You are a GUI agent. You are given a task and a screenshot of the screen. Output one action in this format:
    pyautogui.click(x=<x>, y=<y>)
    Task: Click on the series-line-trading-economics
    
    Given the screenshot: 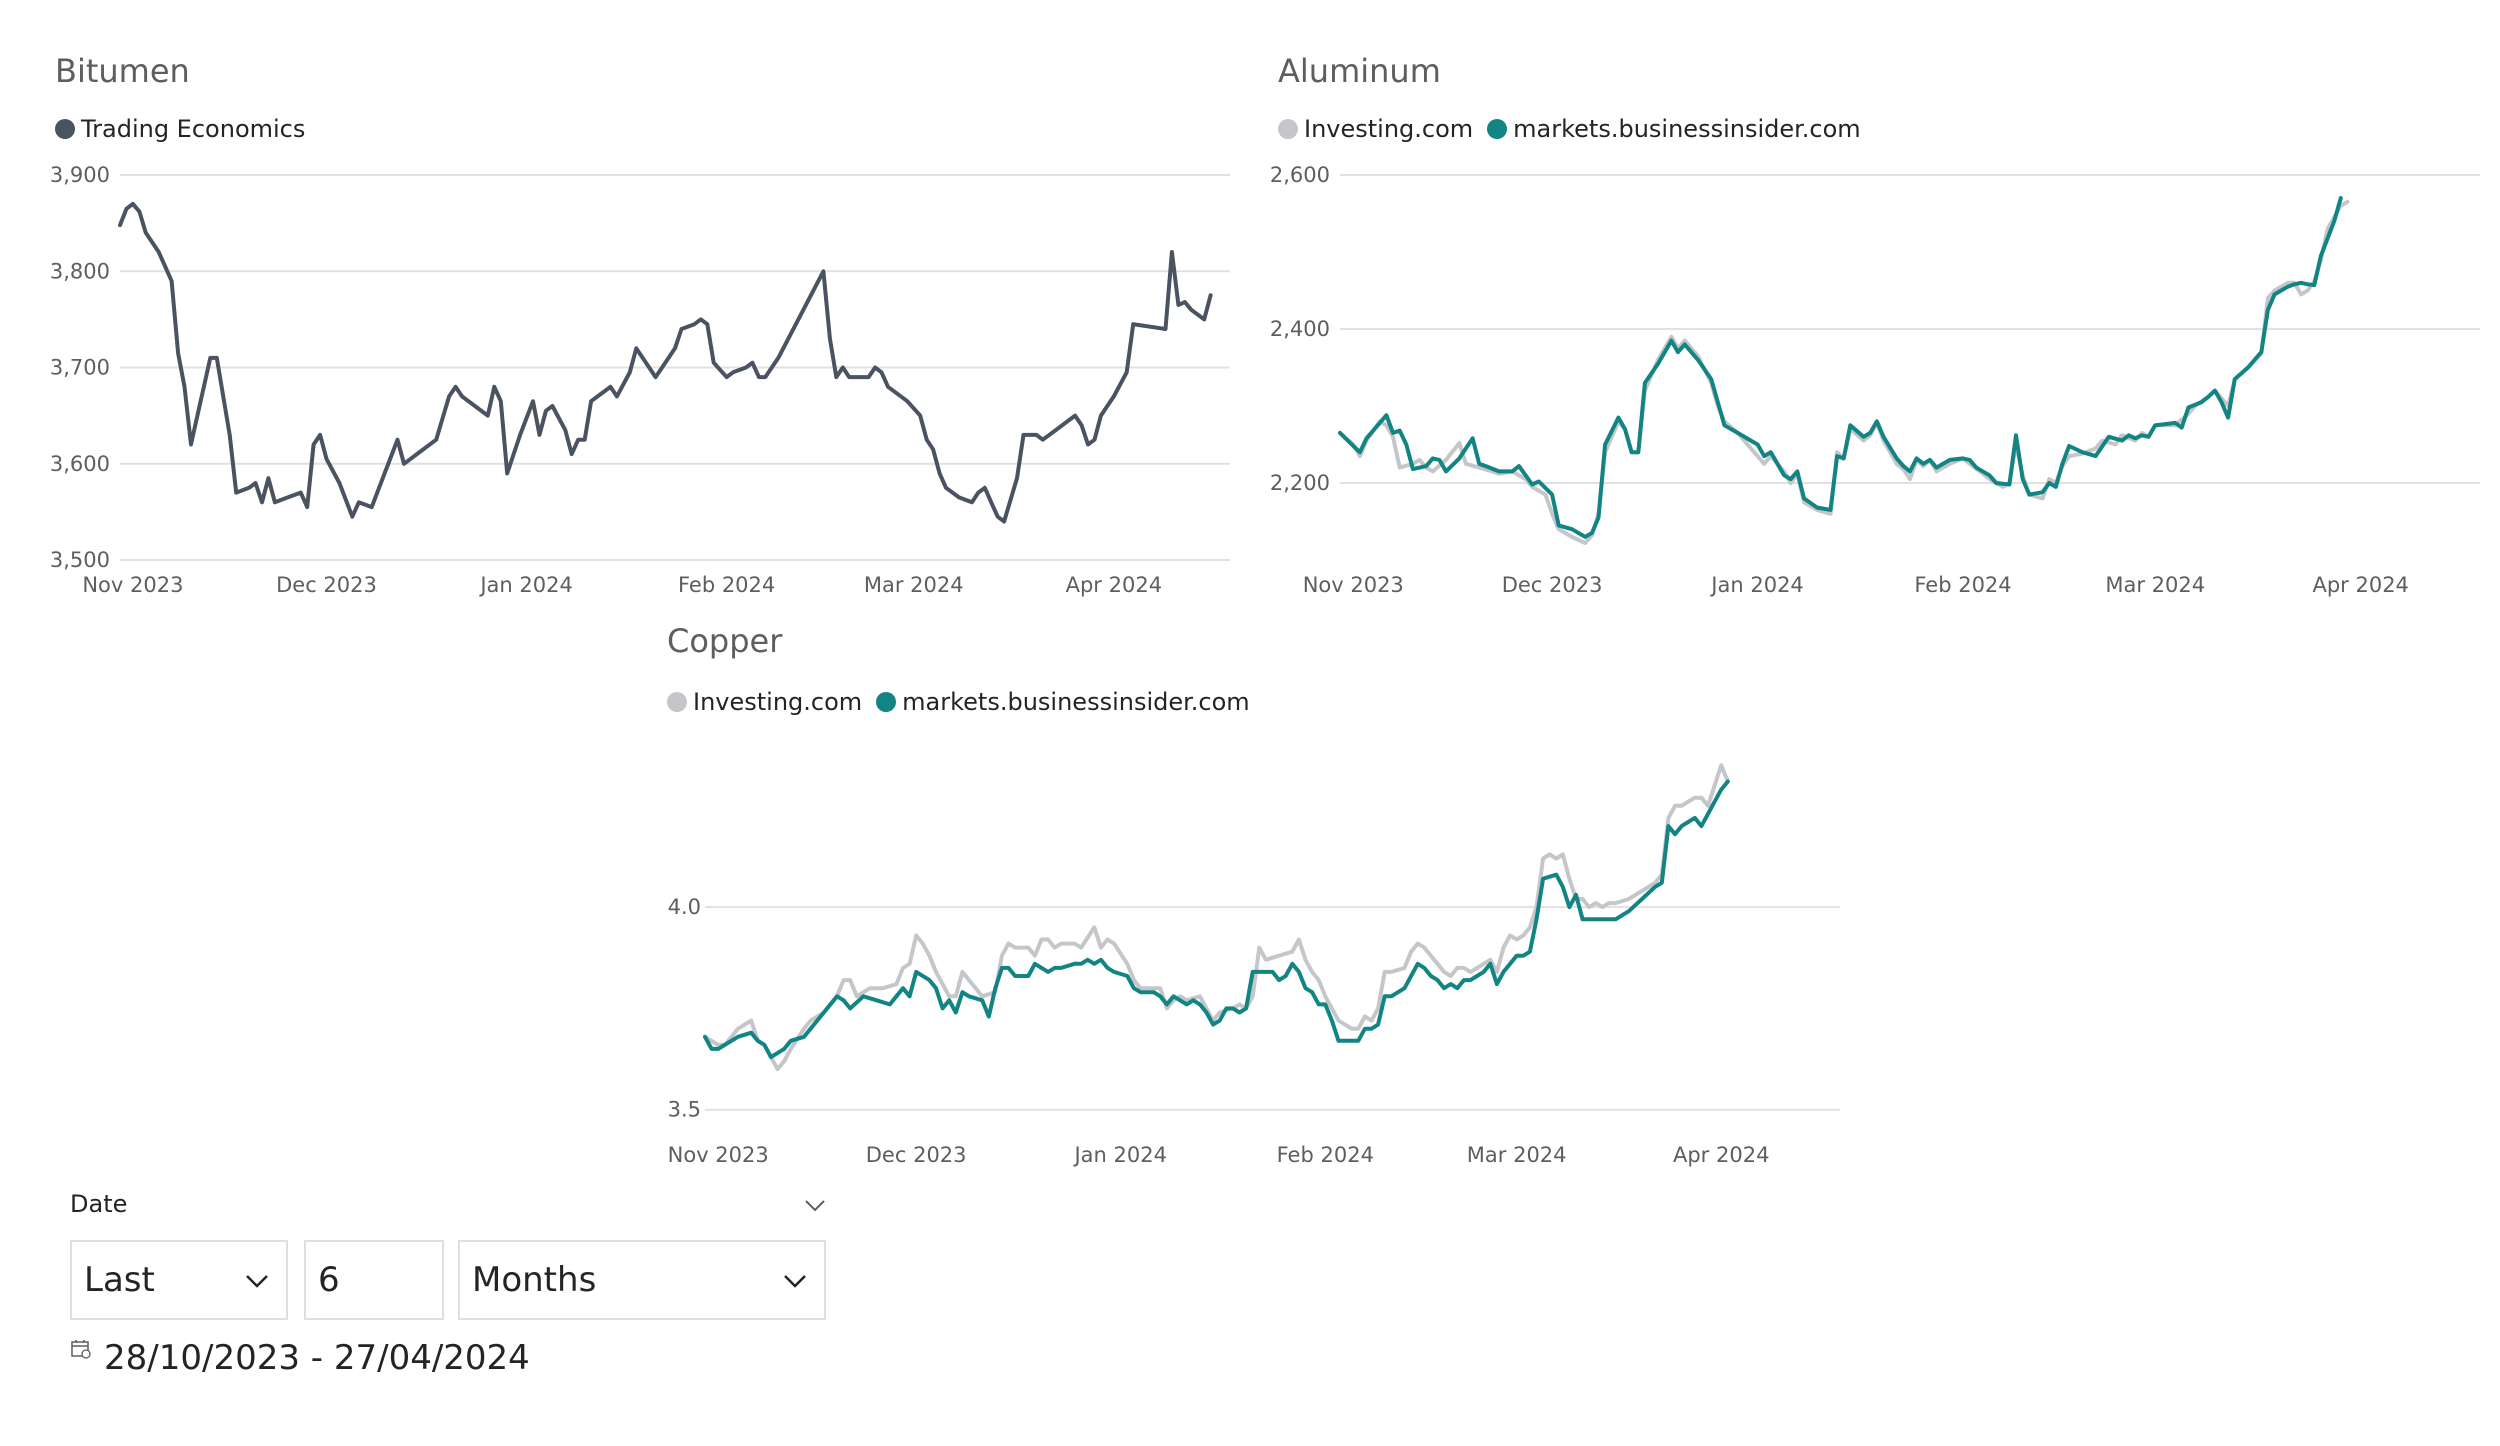 What is the action you would take?
    pyautogui.click(x=665, y=362)
    